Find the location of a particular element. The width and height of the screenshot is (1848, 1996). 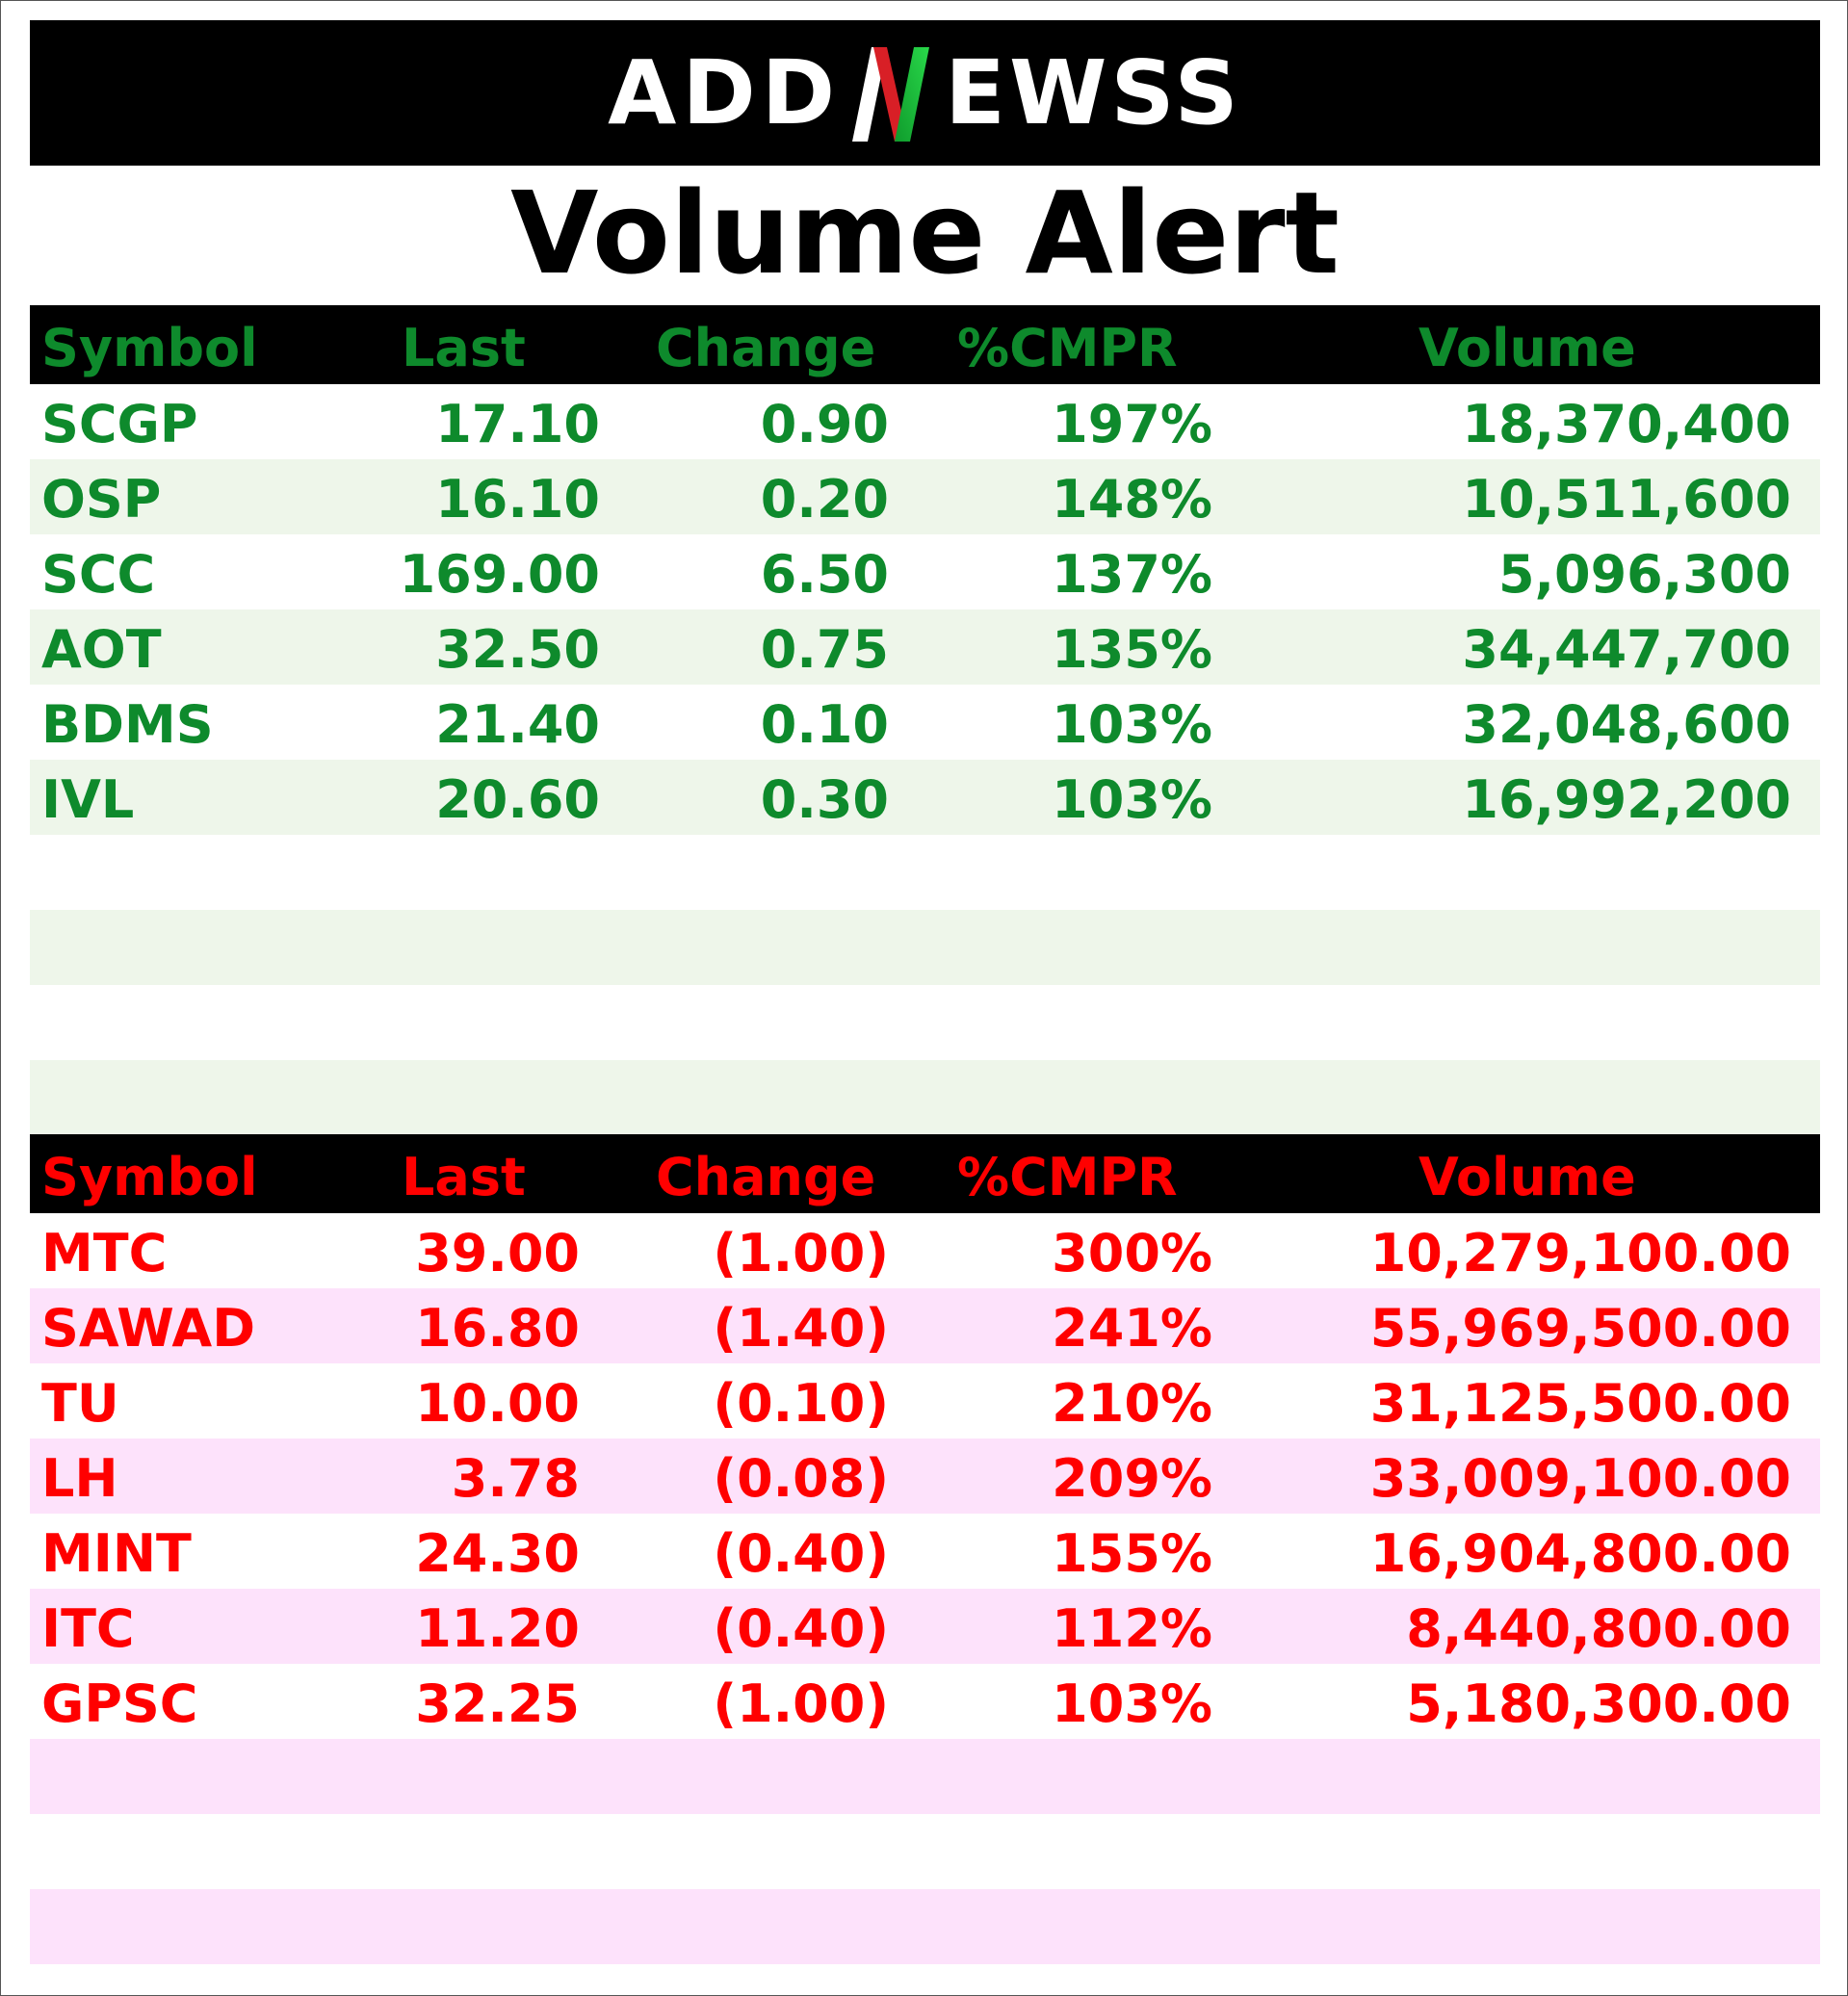

cmpr-cell: 210% is located at coordinates (1132, 1404).